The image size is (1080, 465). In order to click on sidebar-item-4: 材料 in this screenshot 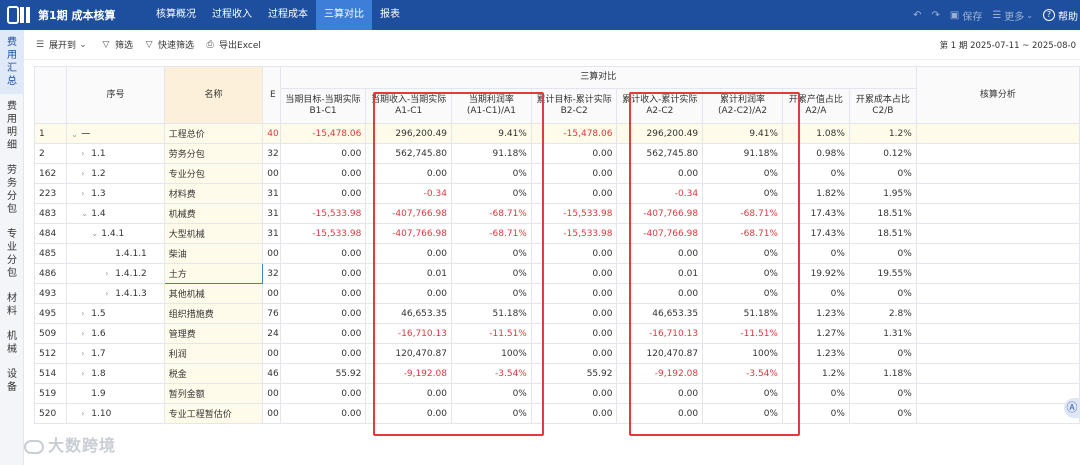, I will do `click(12, 305)`.